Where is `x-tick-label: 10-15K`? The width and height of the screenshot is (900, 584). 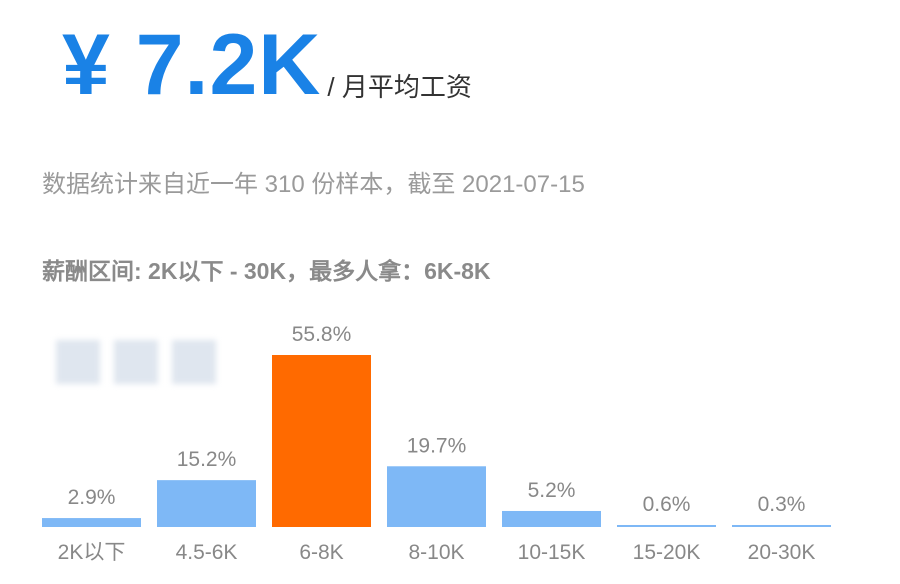
x-tick-label: 10-15K is located at coordinates (552, 552).